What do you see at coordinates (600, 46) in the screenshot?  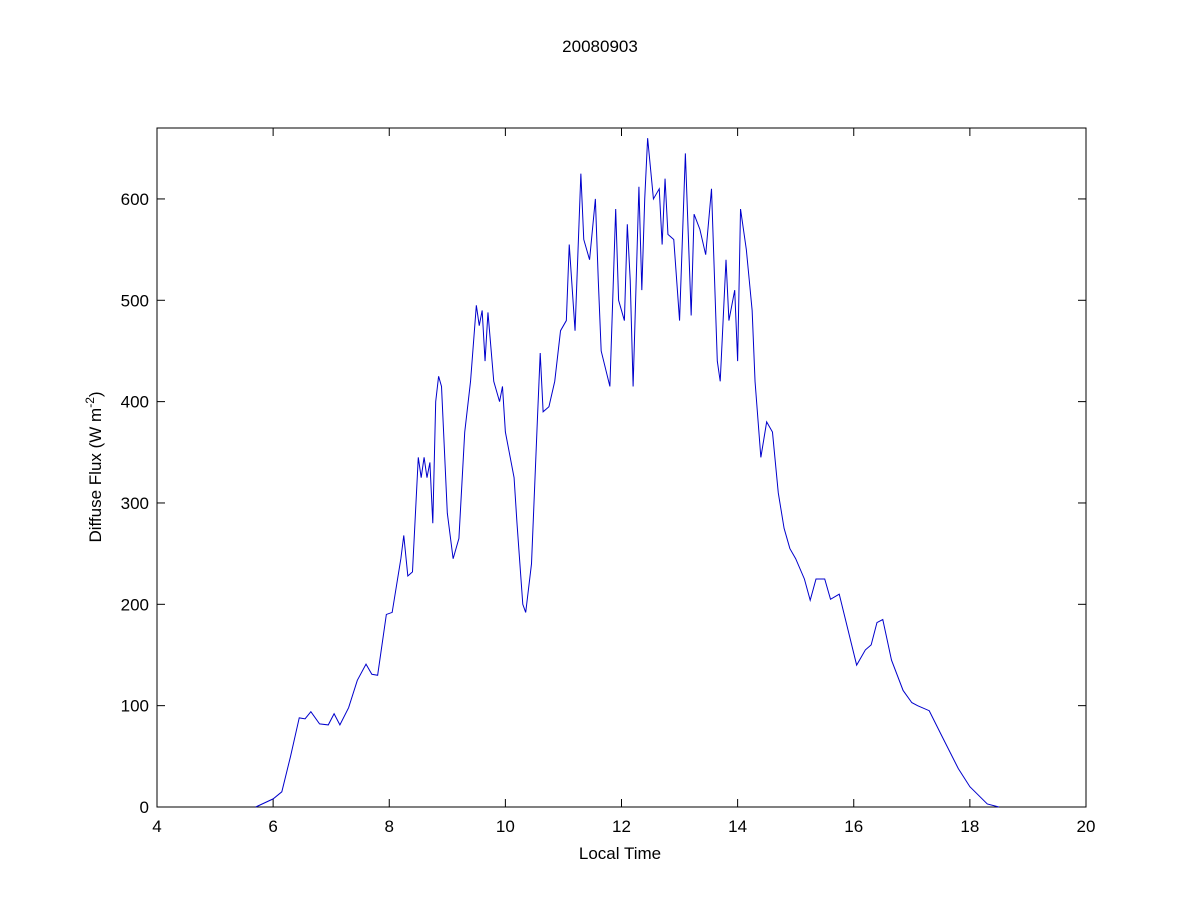 I see `chart-title: 20080903` at bounding box center [600, 46].